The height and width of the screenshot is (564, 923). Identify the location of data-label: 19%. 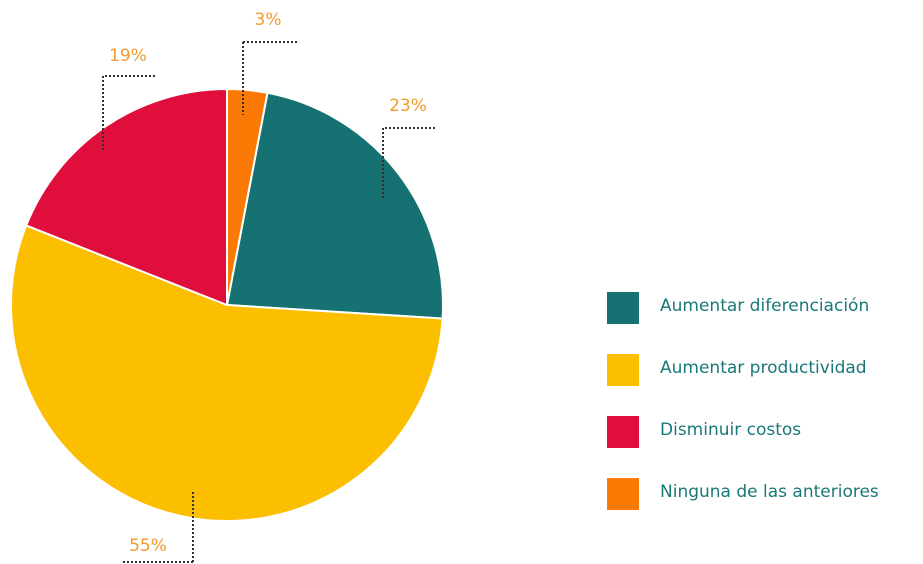
(128, 56).